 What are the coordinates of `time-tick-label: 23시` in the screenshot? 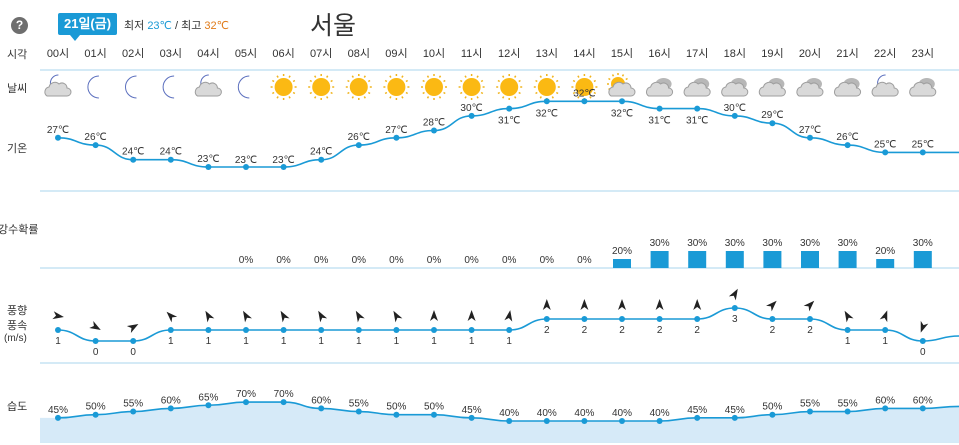 It's located at (923, 54).